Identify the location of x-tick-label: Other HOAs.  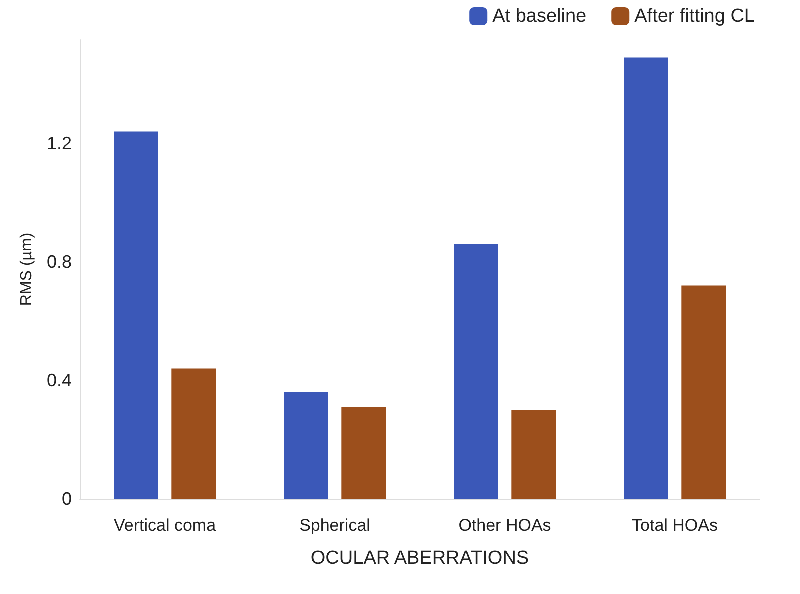
(505, 525).